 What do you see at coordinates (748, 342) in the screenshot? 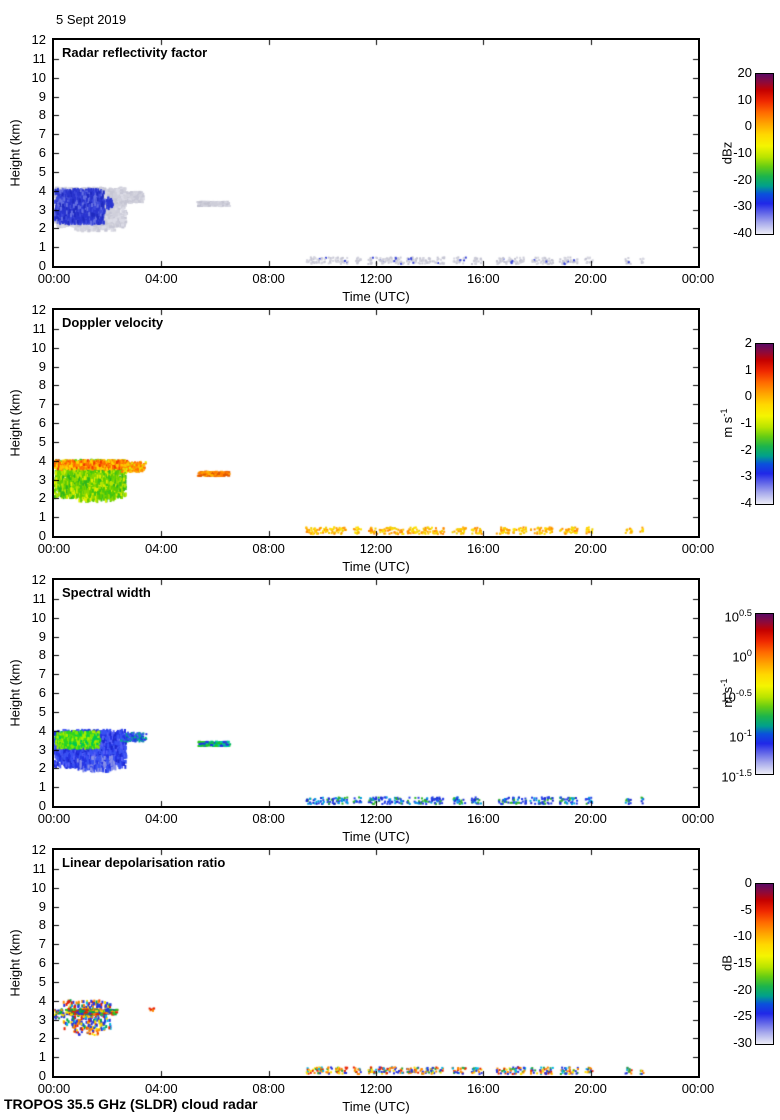
I see `colorbar-tick-label: 2` at bounding box center [748, 342].